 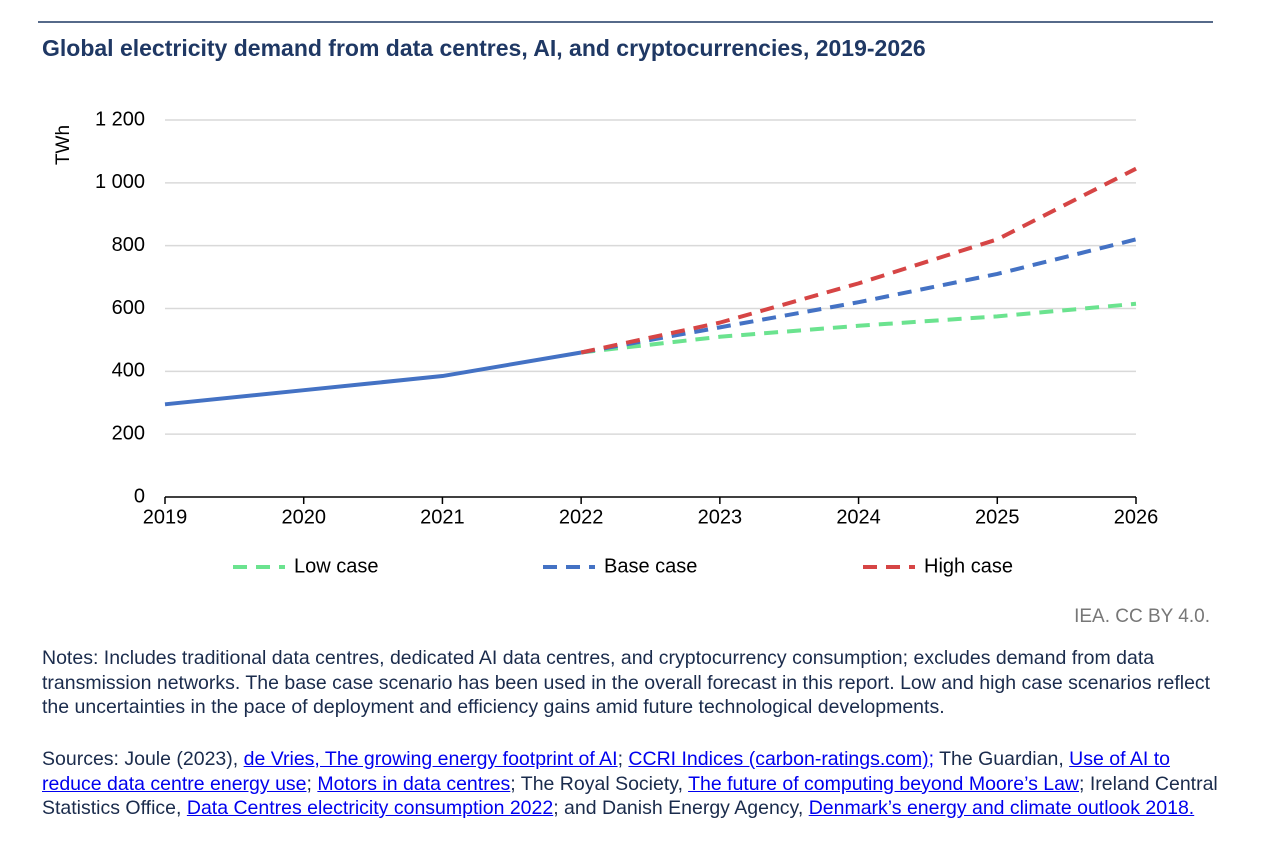 I want to click on y-tick-label: 800, so click(x=128, y=245).